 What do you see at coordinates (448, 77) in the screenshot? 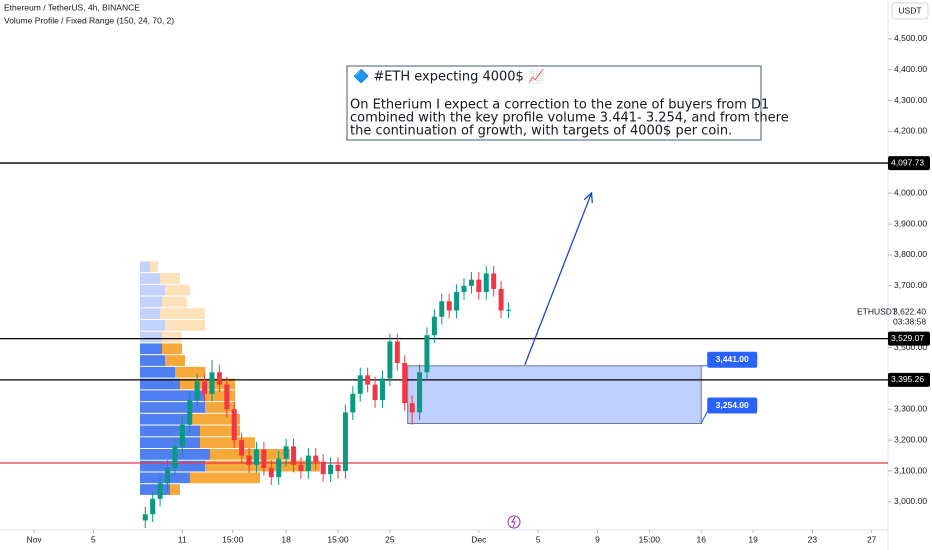
I see `annotation-title: 🔷 #ETH expecting 4000$ 📈` at bounding box center [448, 77].